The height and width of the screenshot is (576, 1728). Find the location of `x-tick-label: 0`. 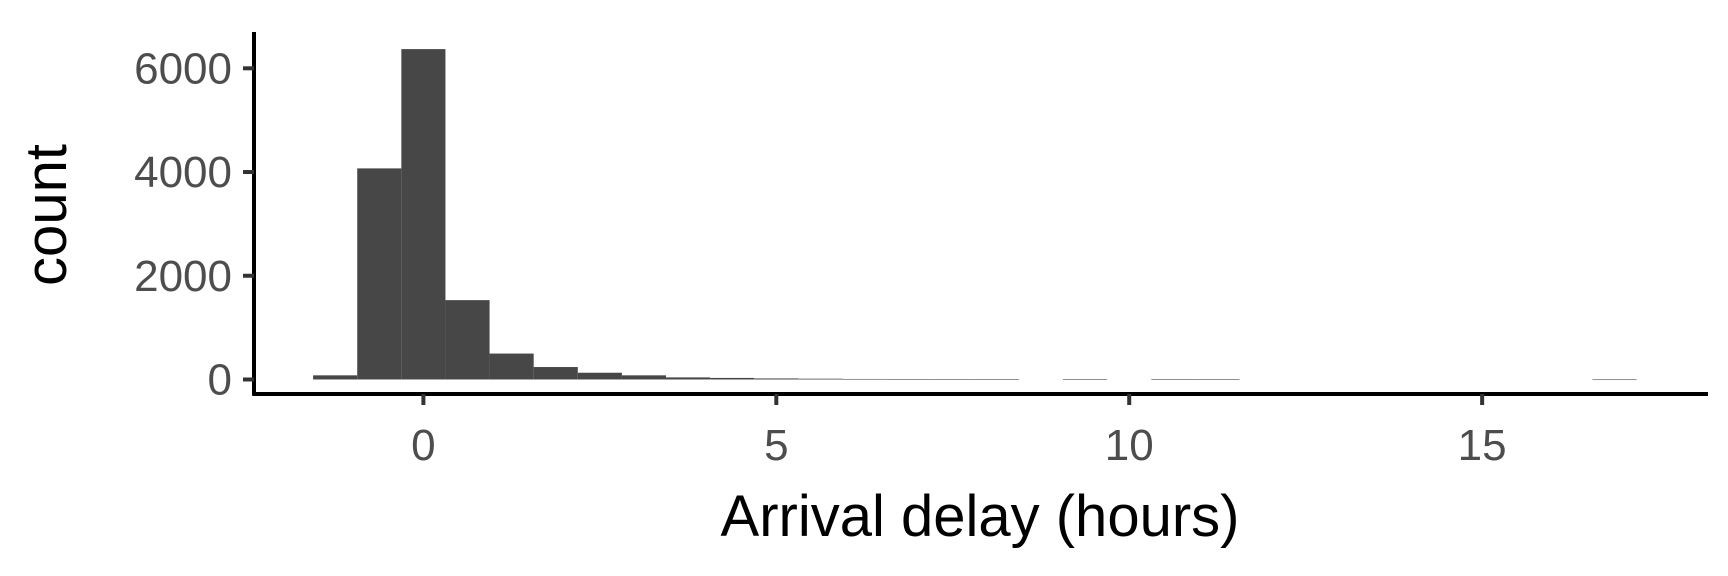

x-tick-label: 0 is located at coordinates (423, 445).